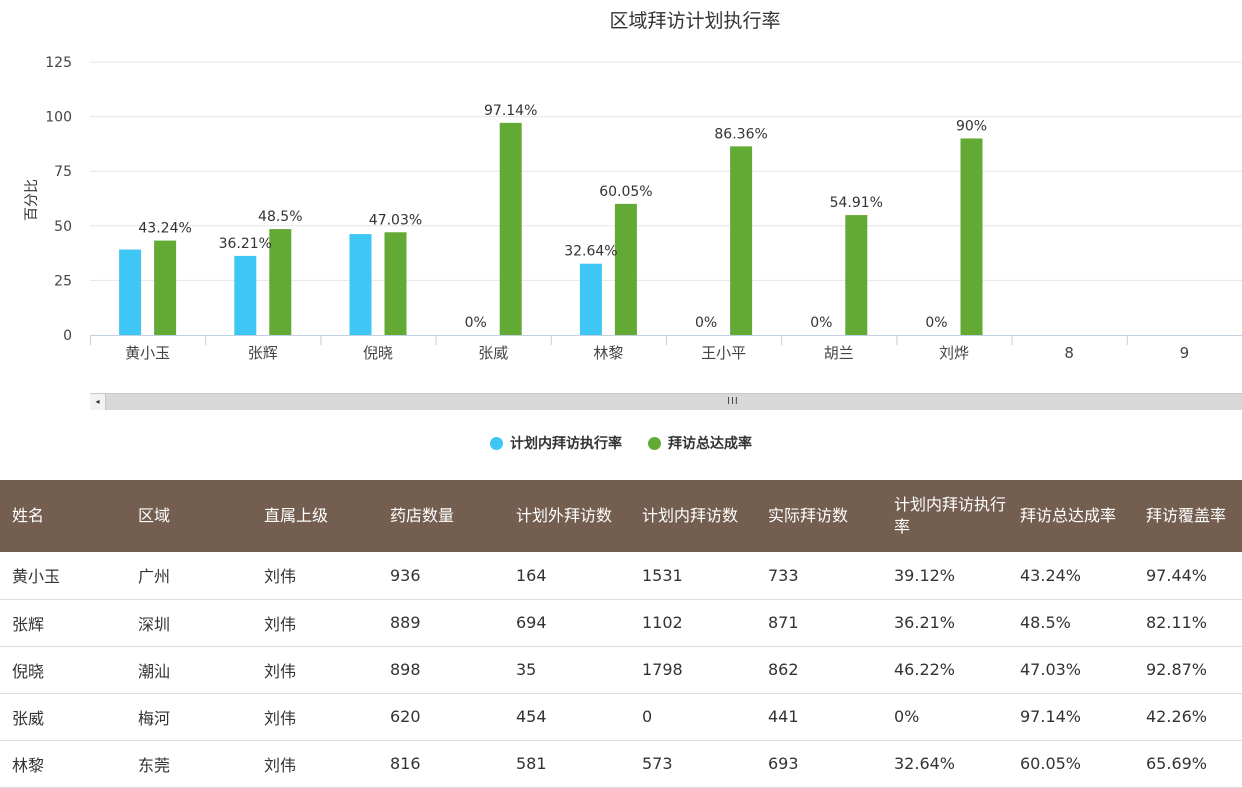  What do you see at coordinates (280, 217) in the screenshot?
I see `data-label: 48.5%` at bounding box center [280, 217].